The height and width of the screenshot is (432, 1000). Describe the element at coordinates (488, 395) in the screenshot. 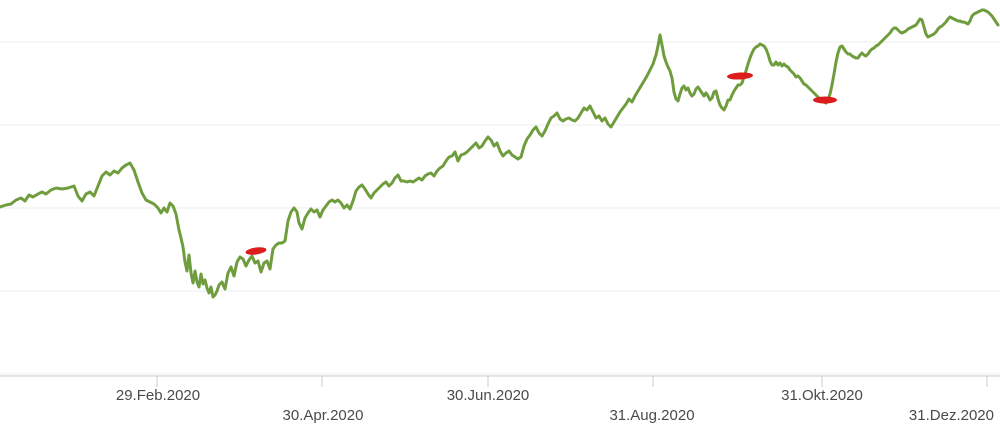

I see `x-axis-label: 30.Jun.2020` at that location.